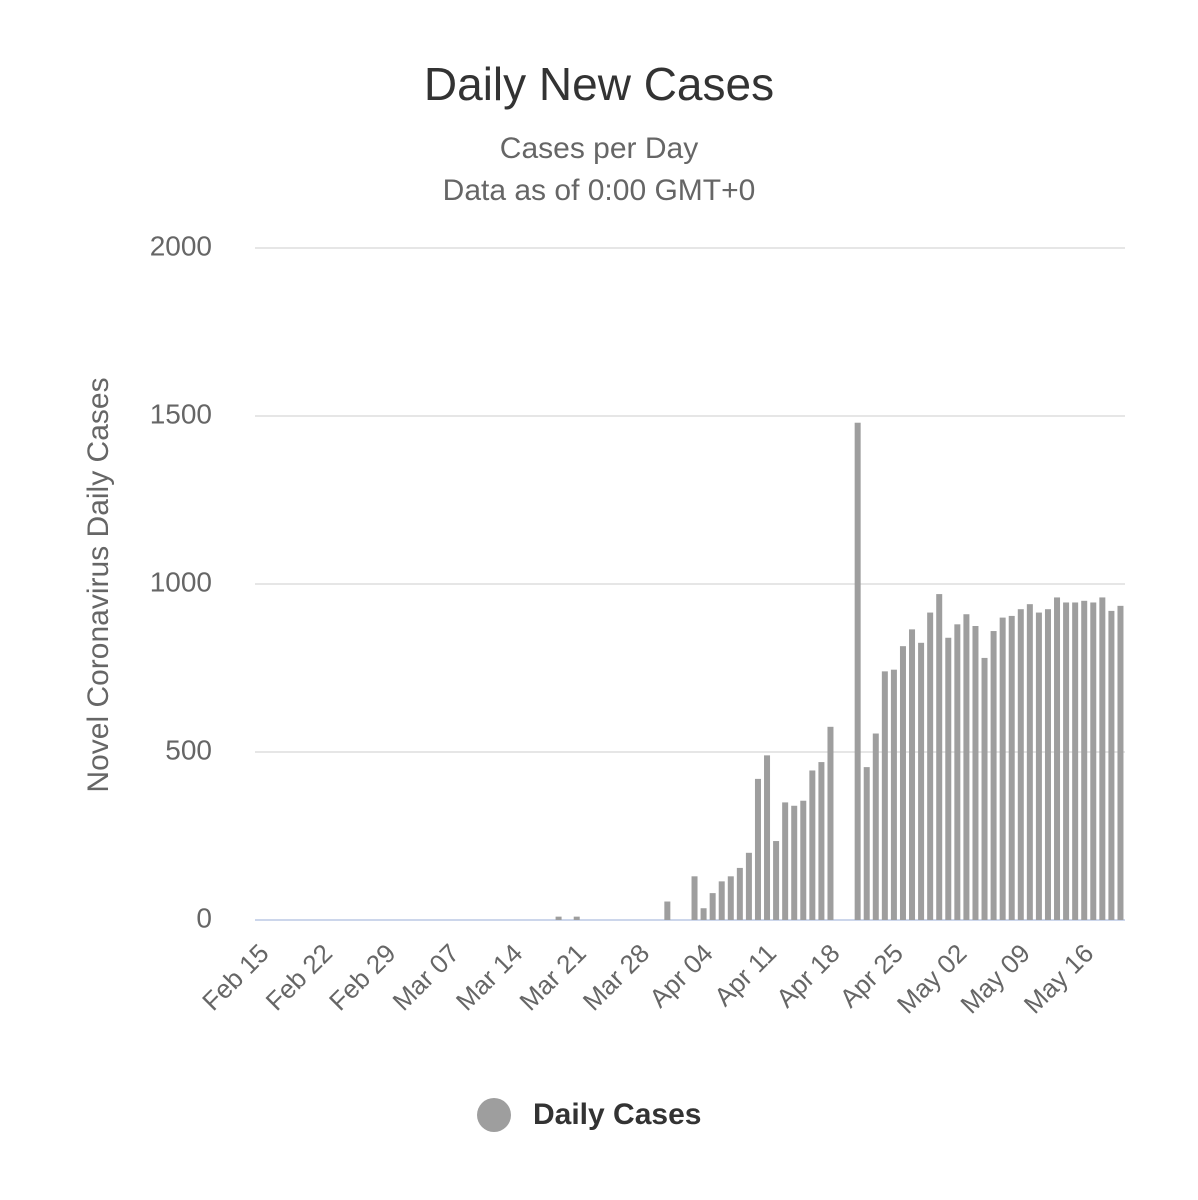  What do you see at coordinates (181, 413) in the screenshot?
I see `y-tick-label: 1500` at bounding box center [181, 413].